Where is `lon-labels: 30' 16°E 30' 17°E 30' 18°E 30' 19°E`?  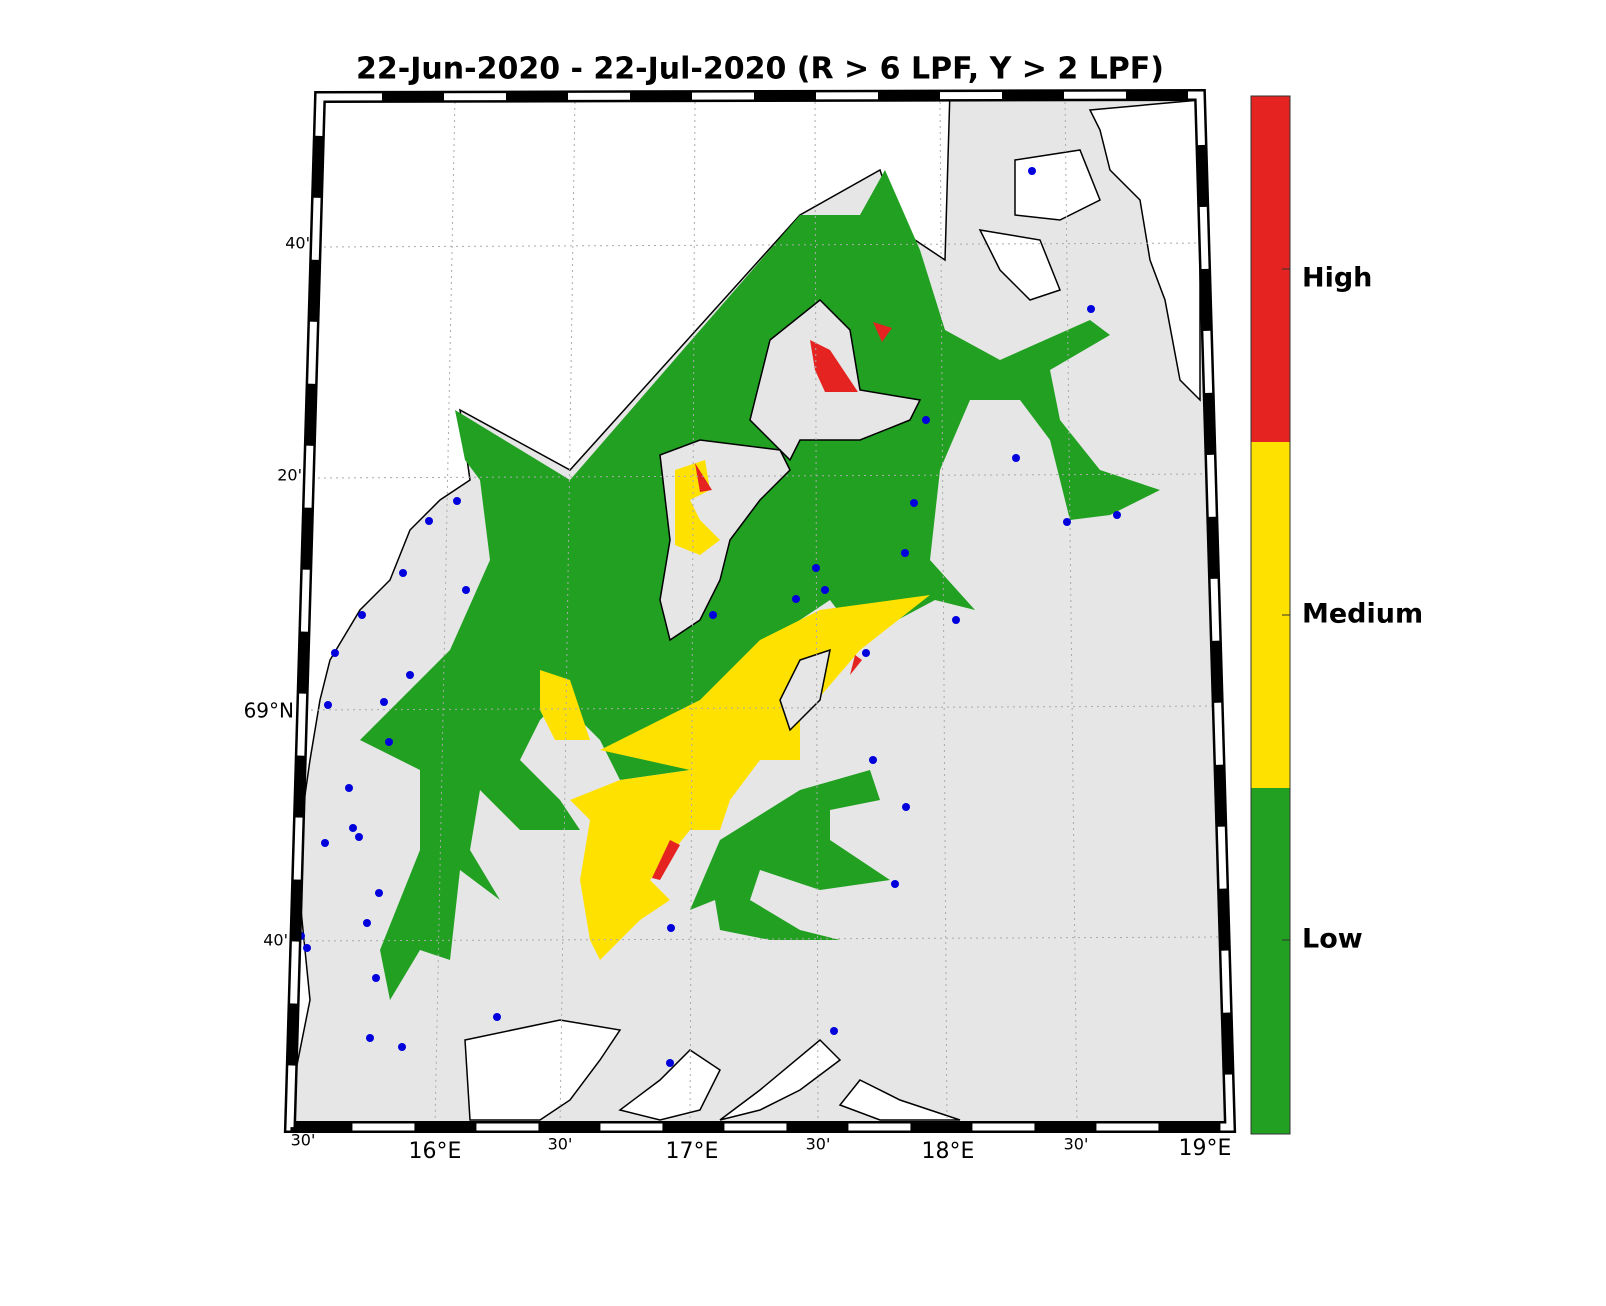 lon-labels: 30' 16°E 30' 17°E 30' 18°E 30' 19°E is located at coordinates (761, 1148).